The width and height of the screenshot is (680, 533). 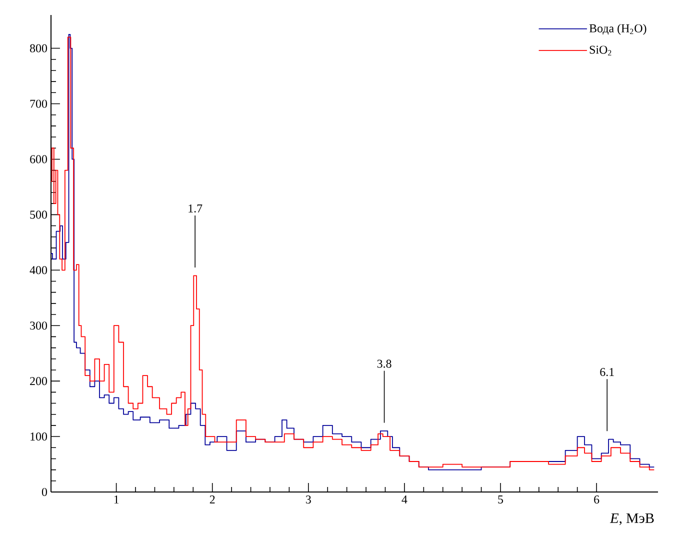 What do you see at coordinates (39, 436) in the screenshot?
I see `y-tick-label: 100` at bounding box center [39, 436].